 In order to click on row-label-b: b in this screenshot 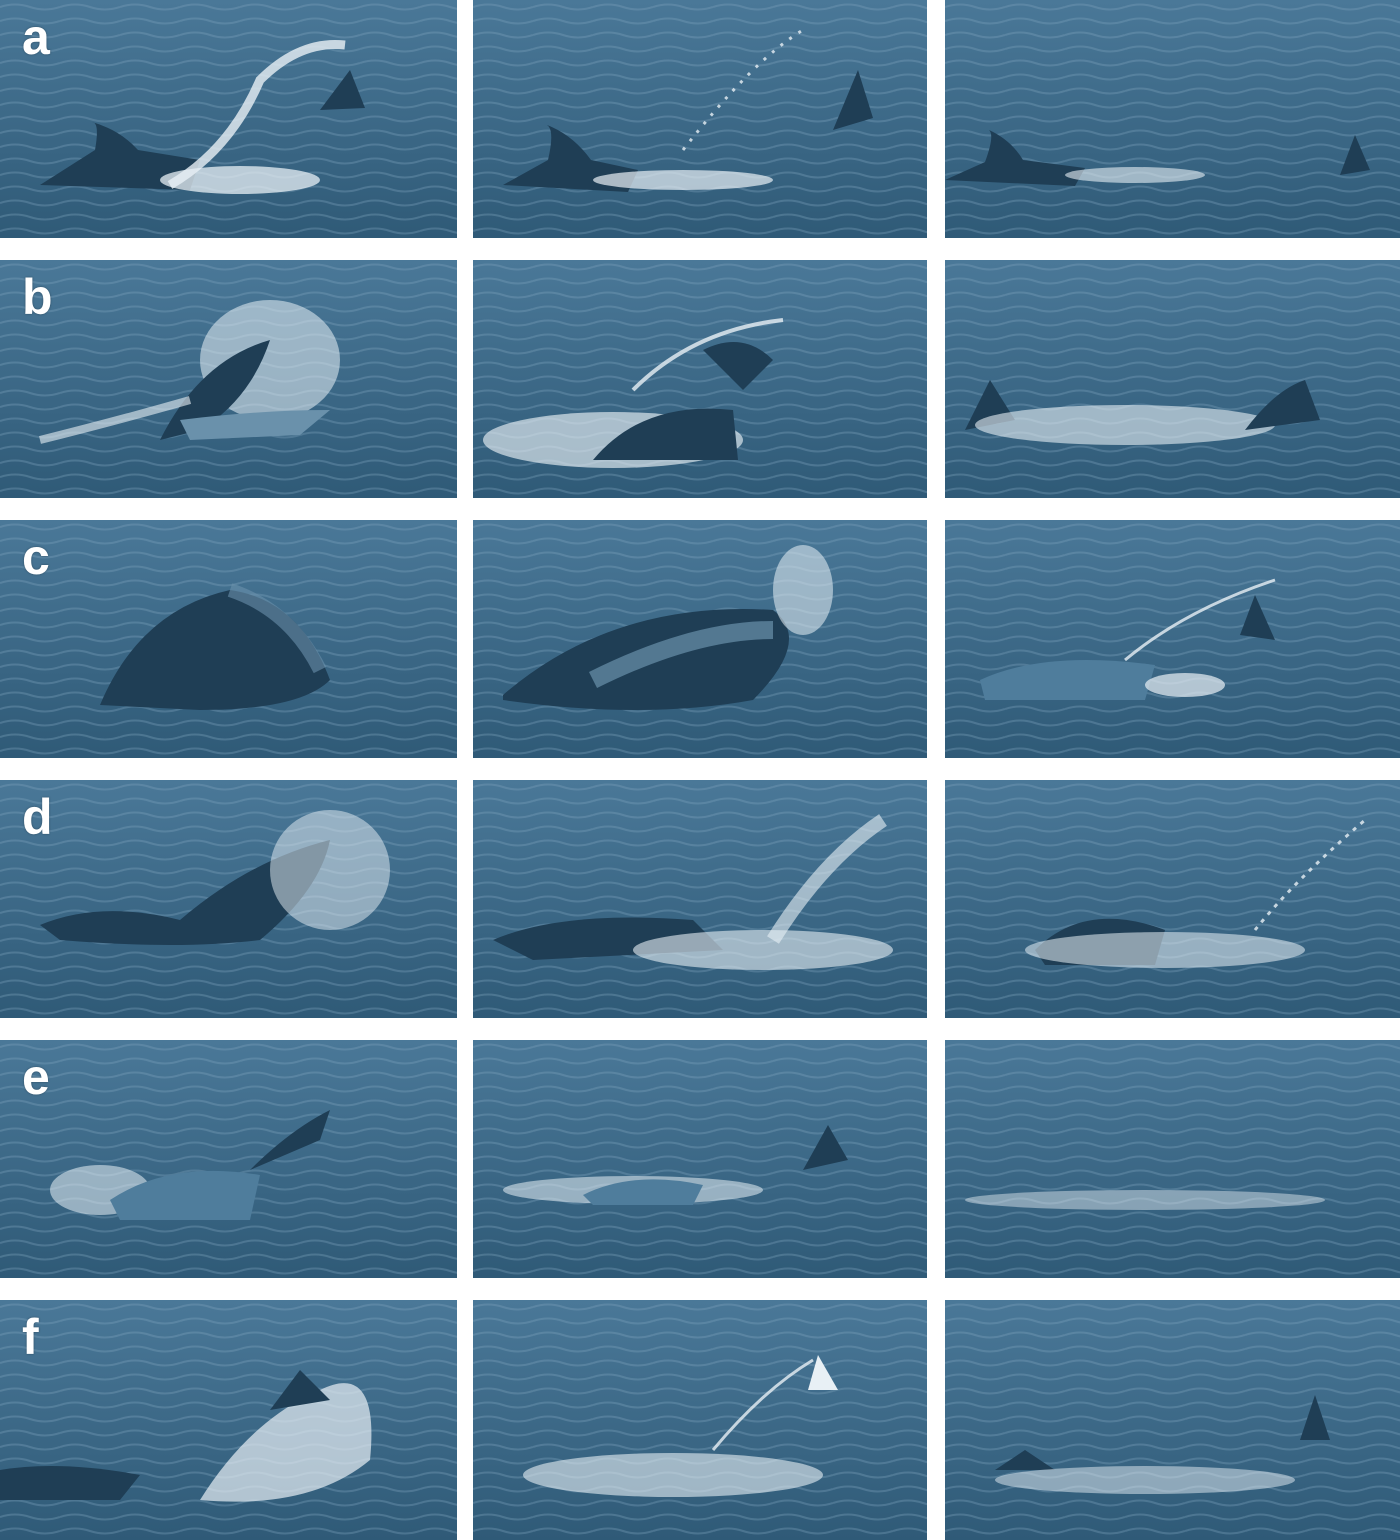, I will do `click(37, 297)`.